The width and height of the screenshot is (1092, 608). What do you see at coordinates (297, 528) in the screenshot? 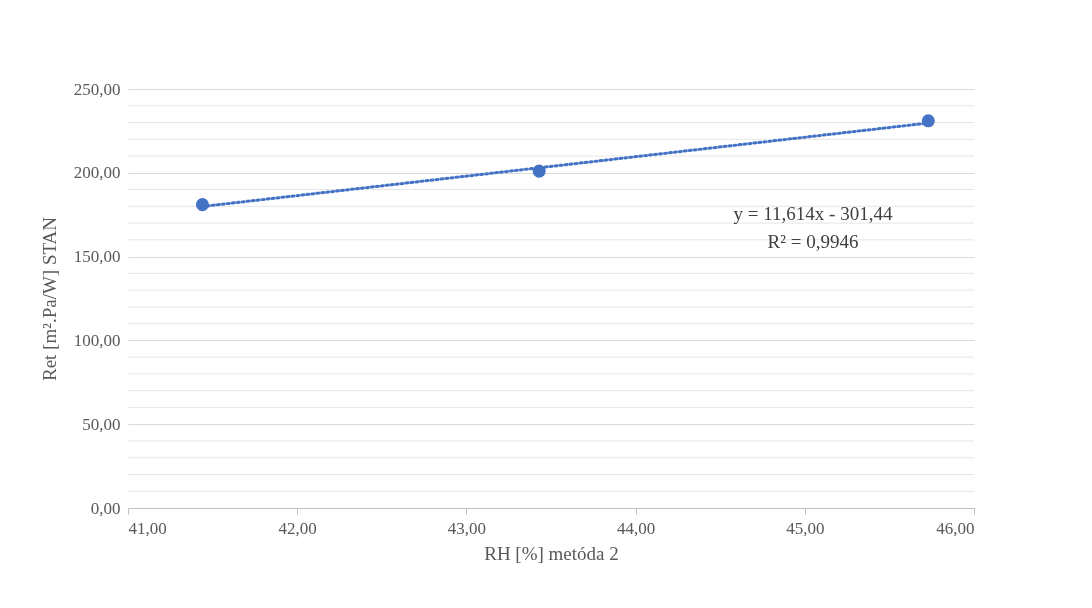
I see `x-tick-label: 42,00` at bounding box center [297, 528].